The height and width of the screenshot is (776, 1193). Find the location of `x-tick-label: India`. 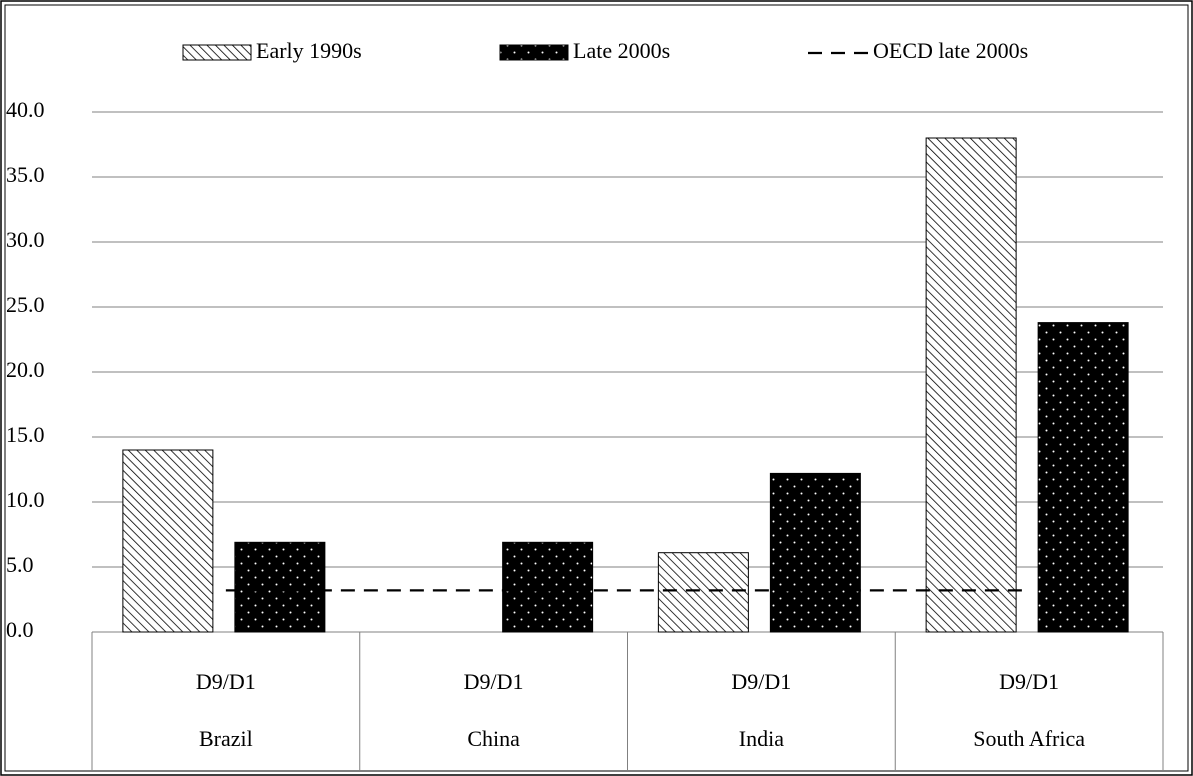

x-tick-label: India is located at coordinates (761, 738).